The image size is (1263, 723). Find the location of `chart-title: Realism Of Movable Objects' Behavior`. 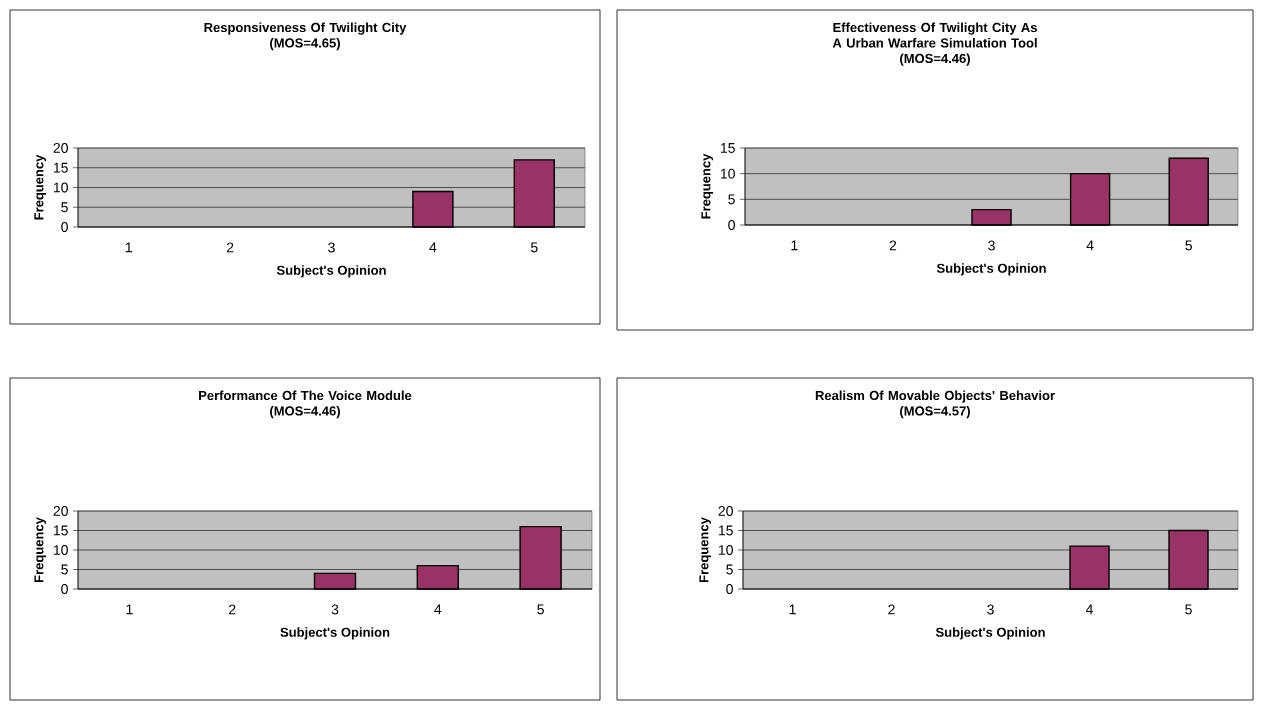

chart-title: Realism Of Movable Objects' Behavior is located at coordinates (935, 396).